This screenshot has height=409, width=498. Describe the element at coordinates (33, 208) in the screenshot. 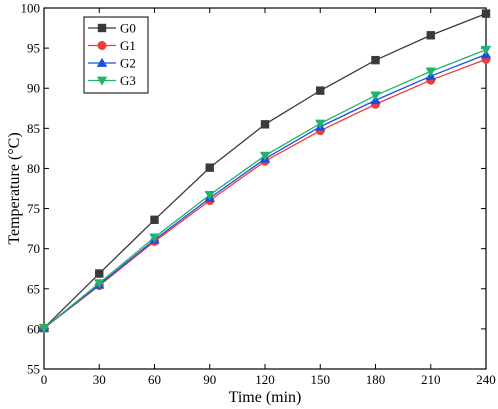

I see `y-tick-label: 75` at that location.